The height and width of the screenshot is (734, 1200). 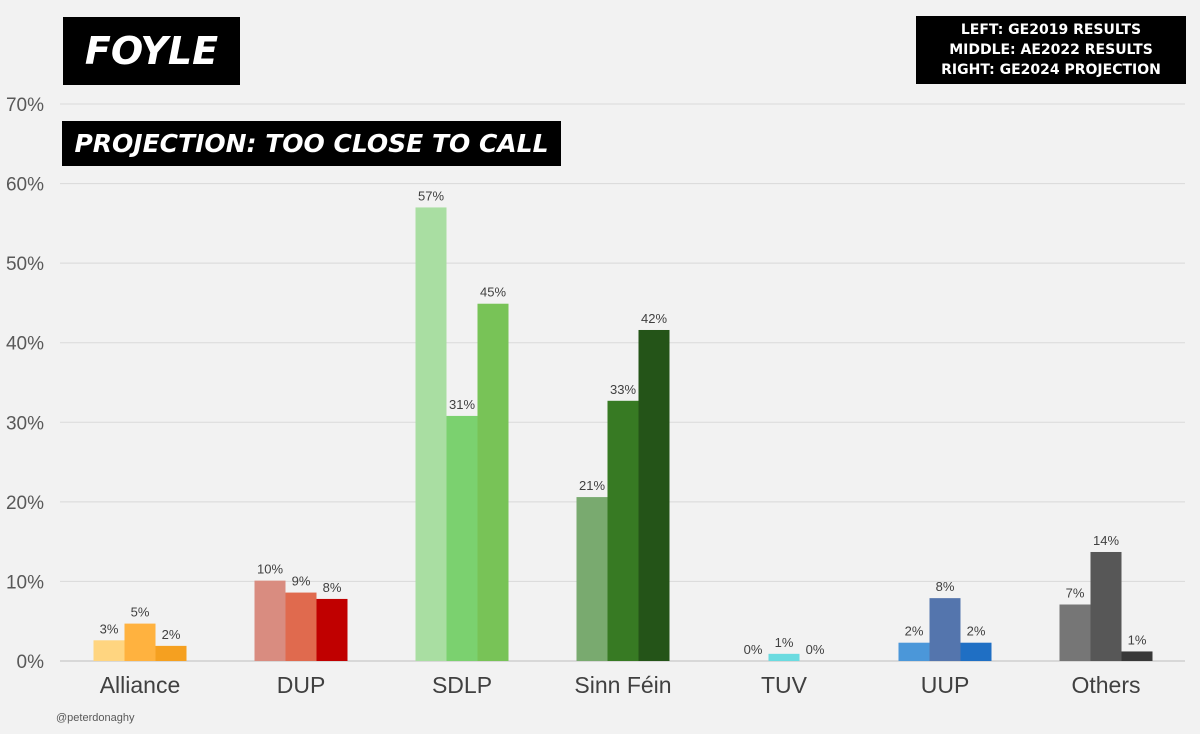 I want to click on data-label: 14%, so click(x=1106, y=540).